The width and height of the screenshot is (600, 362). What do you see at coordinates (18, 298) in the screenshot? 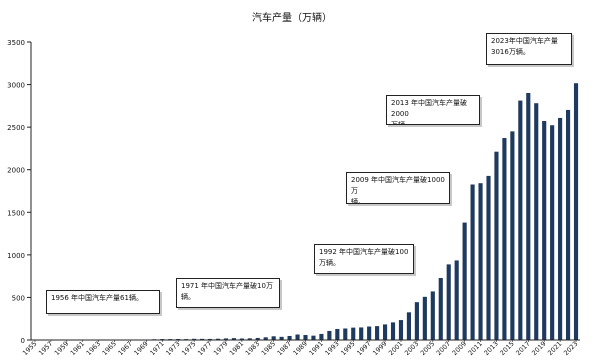
I see `y-tick-label: 500` at bounding box center [18, 298].